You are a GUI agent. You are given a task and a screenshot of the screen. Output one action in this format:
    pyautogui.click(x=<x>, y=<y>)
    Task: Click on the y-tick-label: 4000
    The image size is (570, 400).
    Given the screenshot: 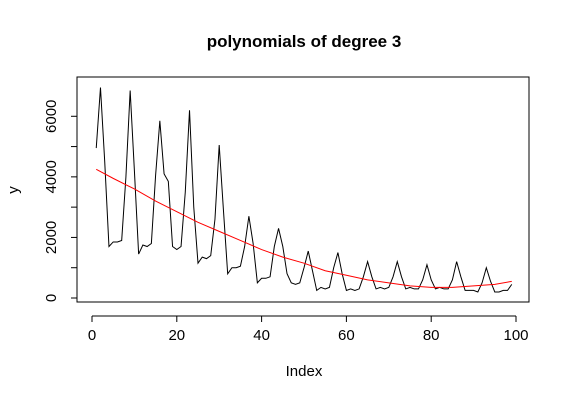 What is the action you would take?
    pyautogui.click(x=51, y=176)
    